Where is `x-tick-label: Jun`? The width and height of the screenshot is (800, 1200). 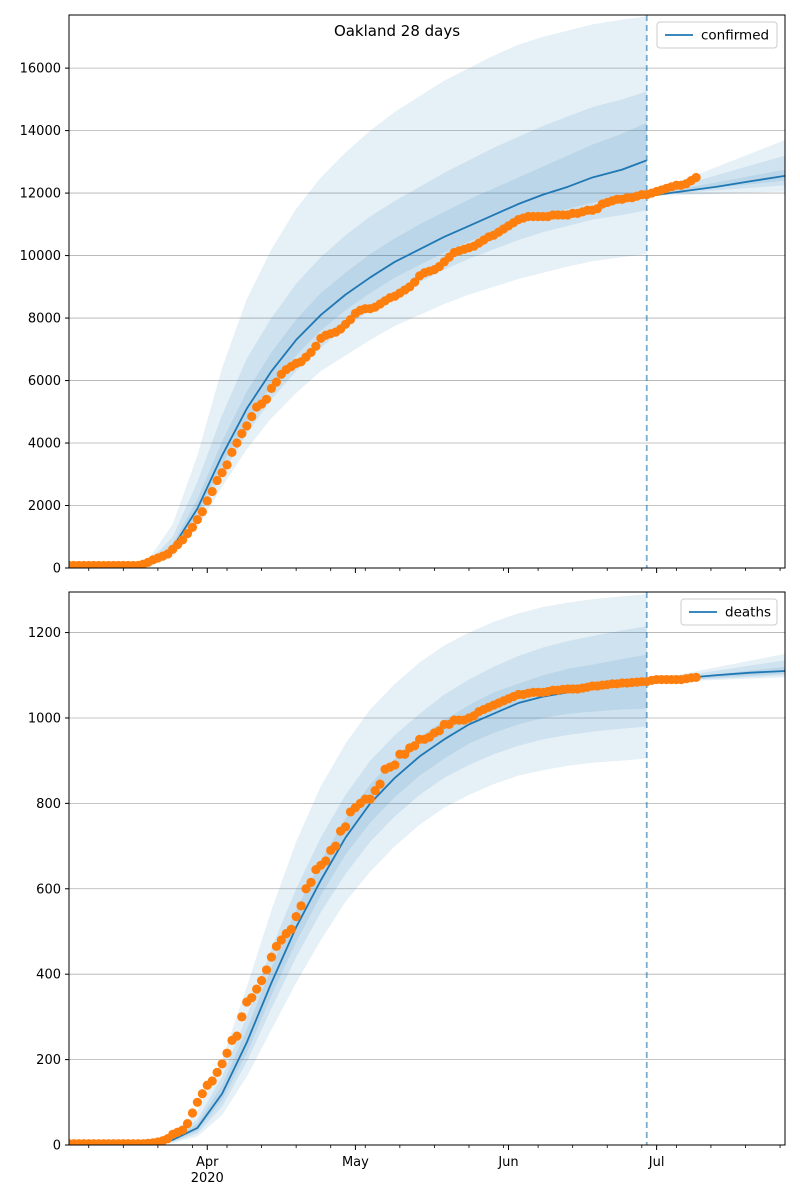 x-tick-label: Jun is located at coordinates (507, 1162).